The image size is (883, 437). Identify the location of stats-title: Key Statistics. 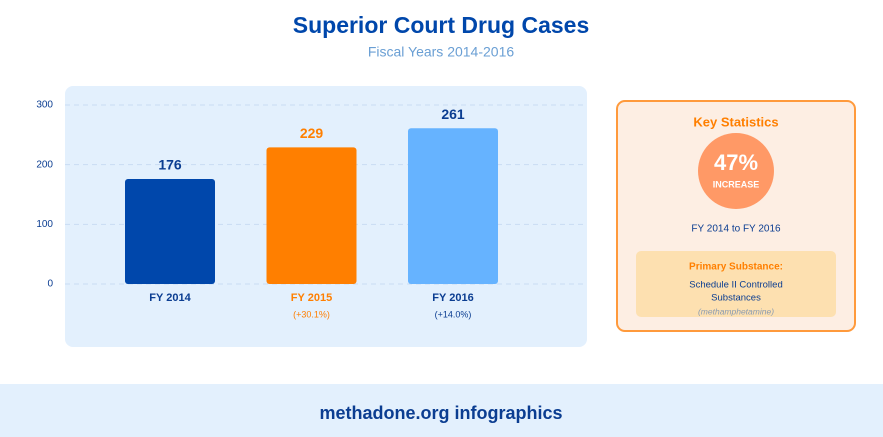
(735, 121).